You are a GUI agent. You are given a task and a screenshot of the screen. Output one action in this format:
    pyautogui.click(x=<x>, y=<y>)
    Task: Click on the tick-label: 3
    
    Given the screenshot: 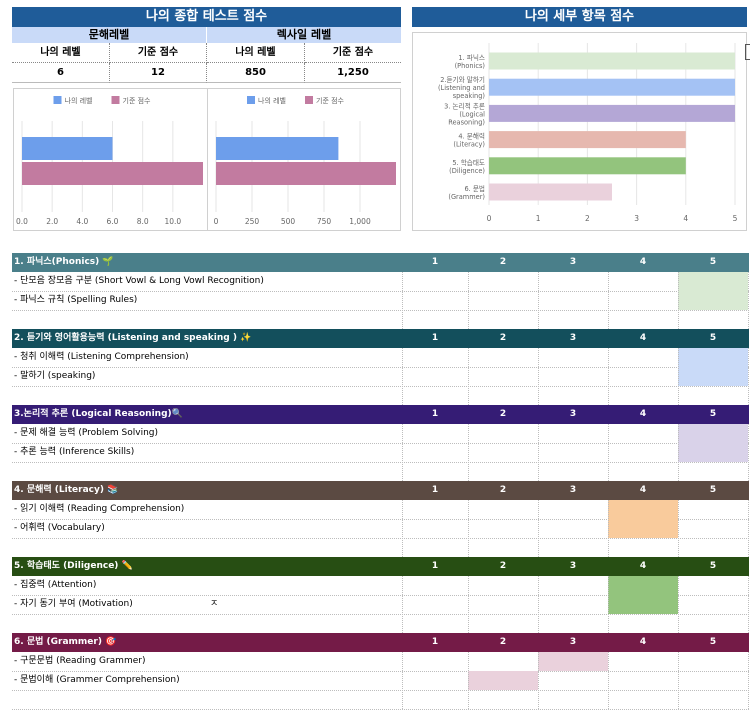 What is the action you would take?
    pyautogui.click(x=636, y=218)
    